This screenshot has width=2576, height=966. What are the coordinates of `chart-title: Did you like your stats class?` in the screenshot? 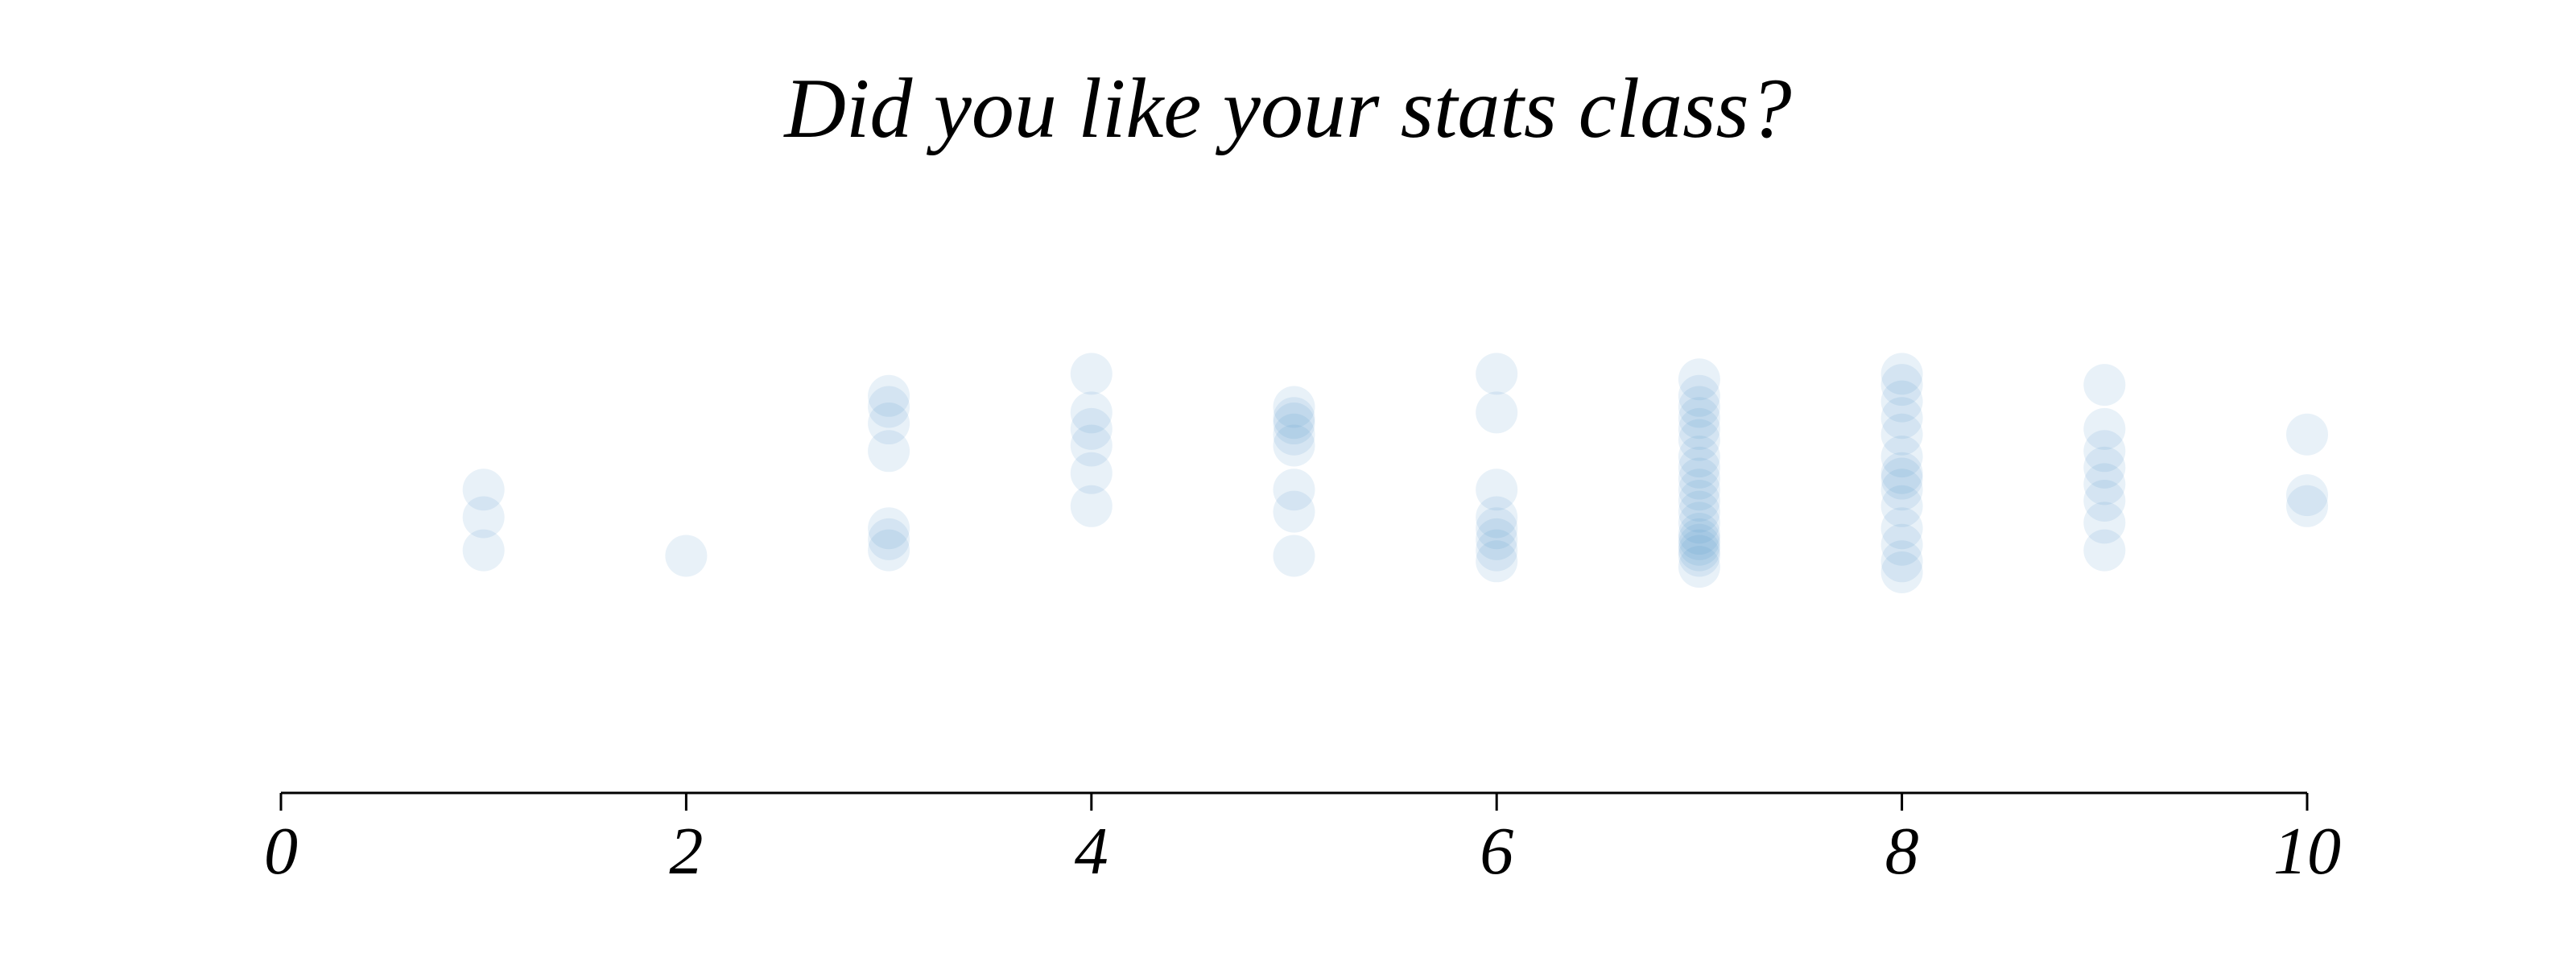 It's located at (1286, 108).